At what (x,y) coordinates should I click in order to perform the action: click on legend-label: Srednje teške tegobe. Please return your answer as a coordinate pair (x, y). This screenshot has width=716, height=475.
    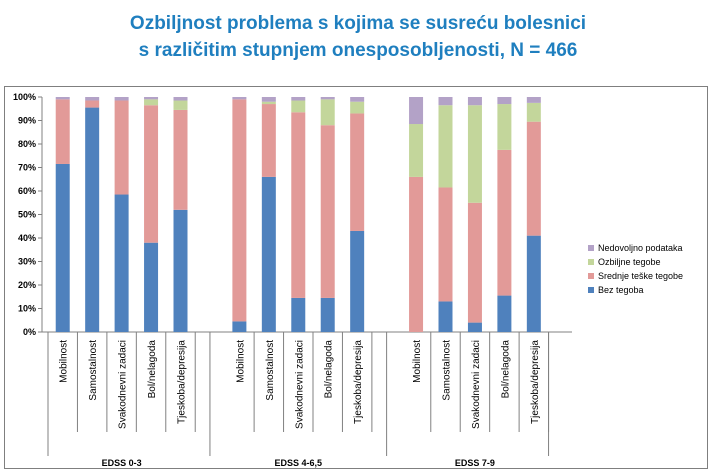
    Looking at the image, I should click on (640, 276).